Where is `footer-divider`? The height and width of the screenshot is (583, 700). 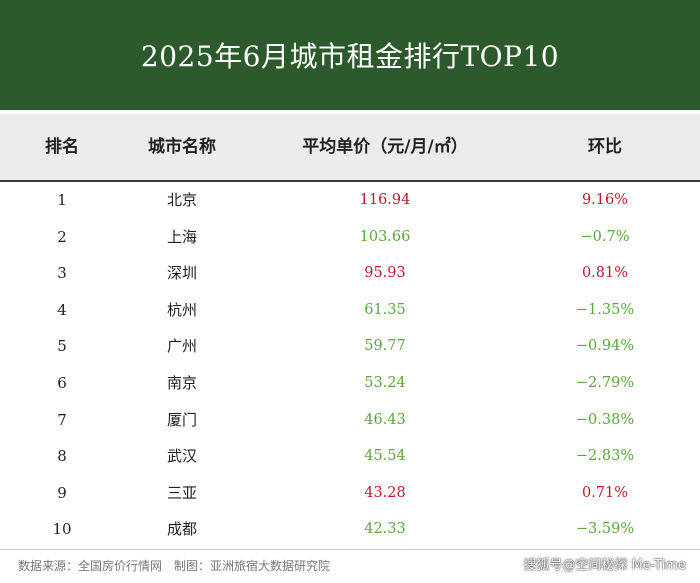 footer-divider is located at coordinates (350, 549).